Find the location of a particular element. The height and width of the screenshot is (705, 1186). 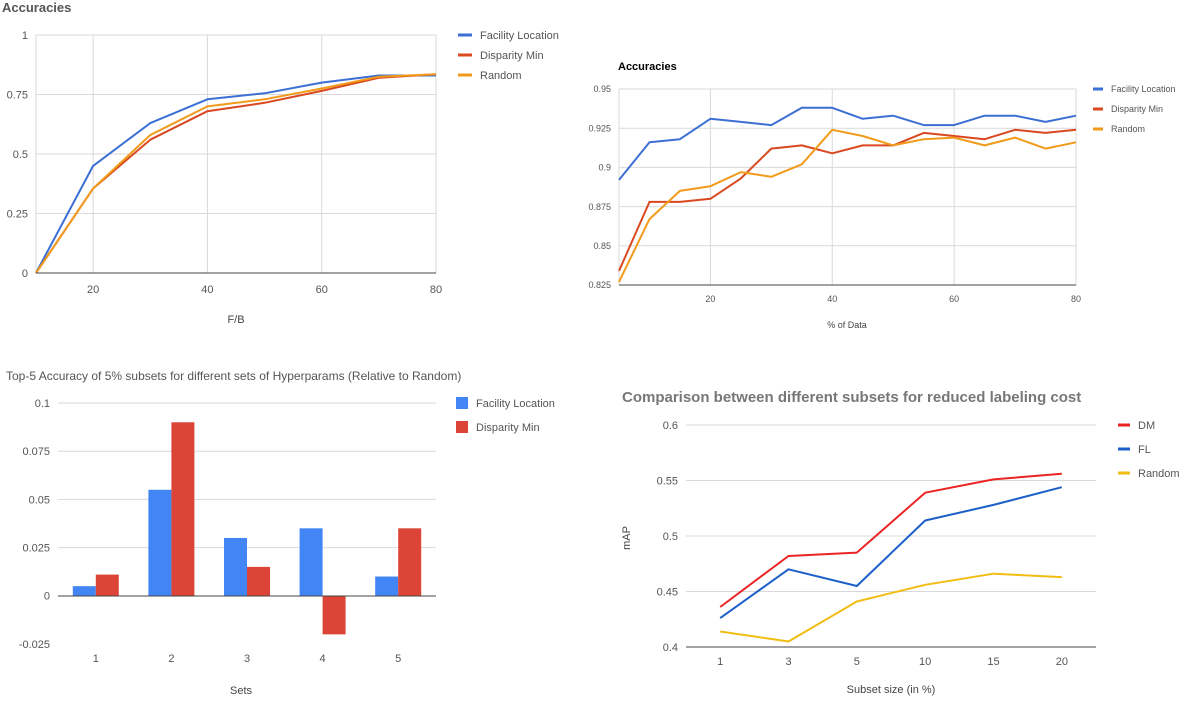

chart-1-legend-item: Facility Location is located at coordinates (508, 36).